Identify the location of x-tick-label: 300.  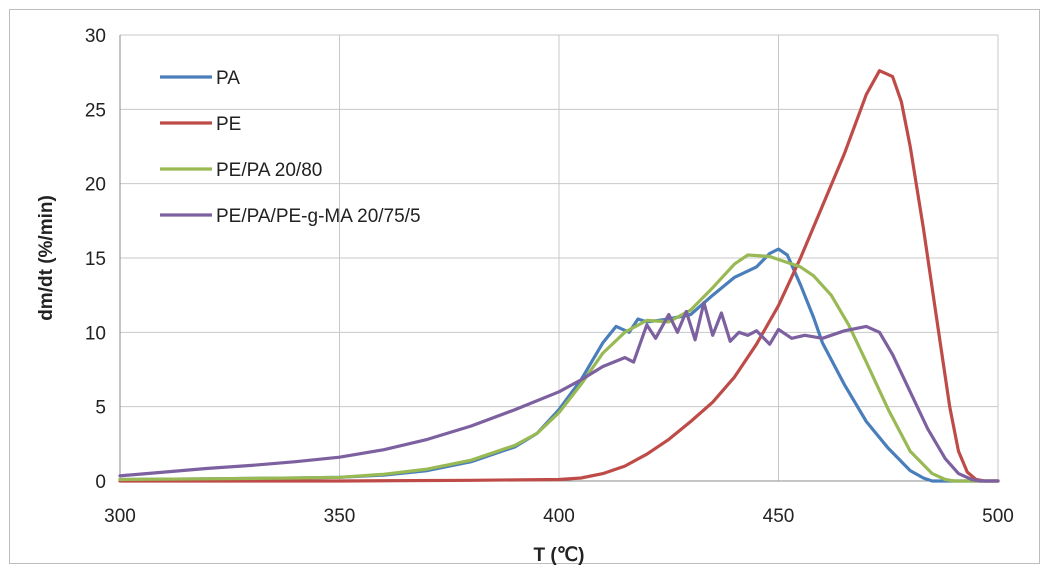
(120, 516).